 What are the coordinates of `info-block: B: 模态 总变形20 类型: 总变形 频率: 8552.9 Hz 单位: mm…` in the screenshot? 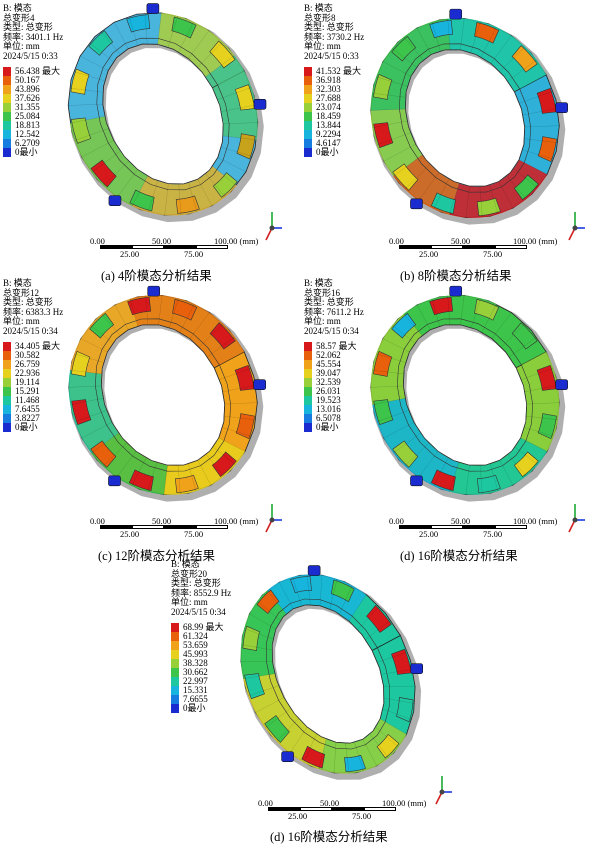 It's located at (201, 589).